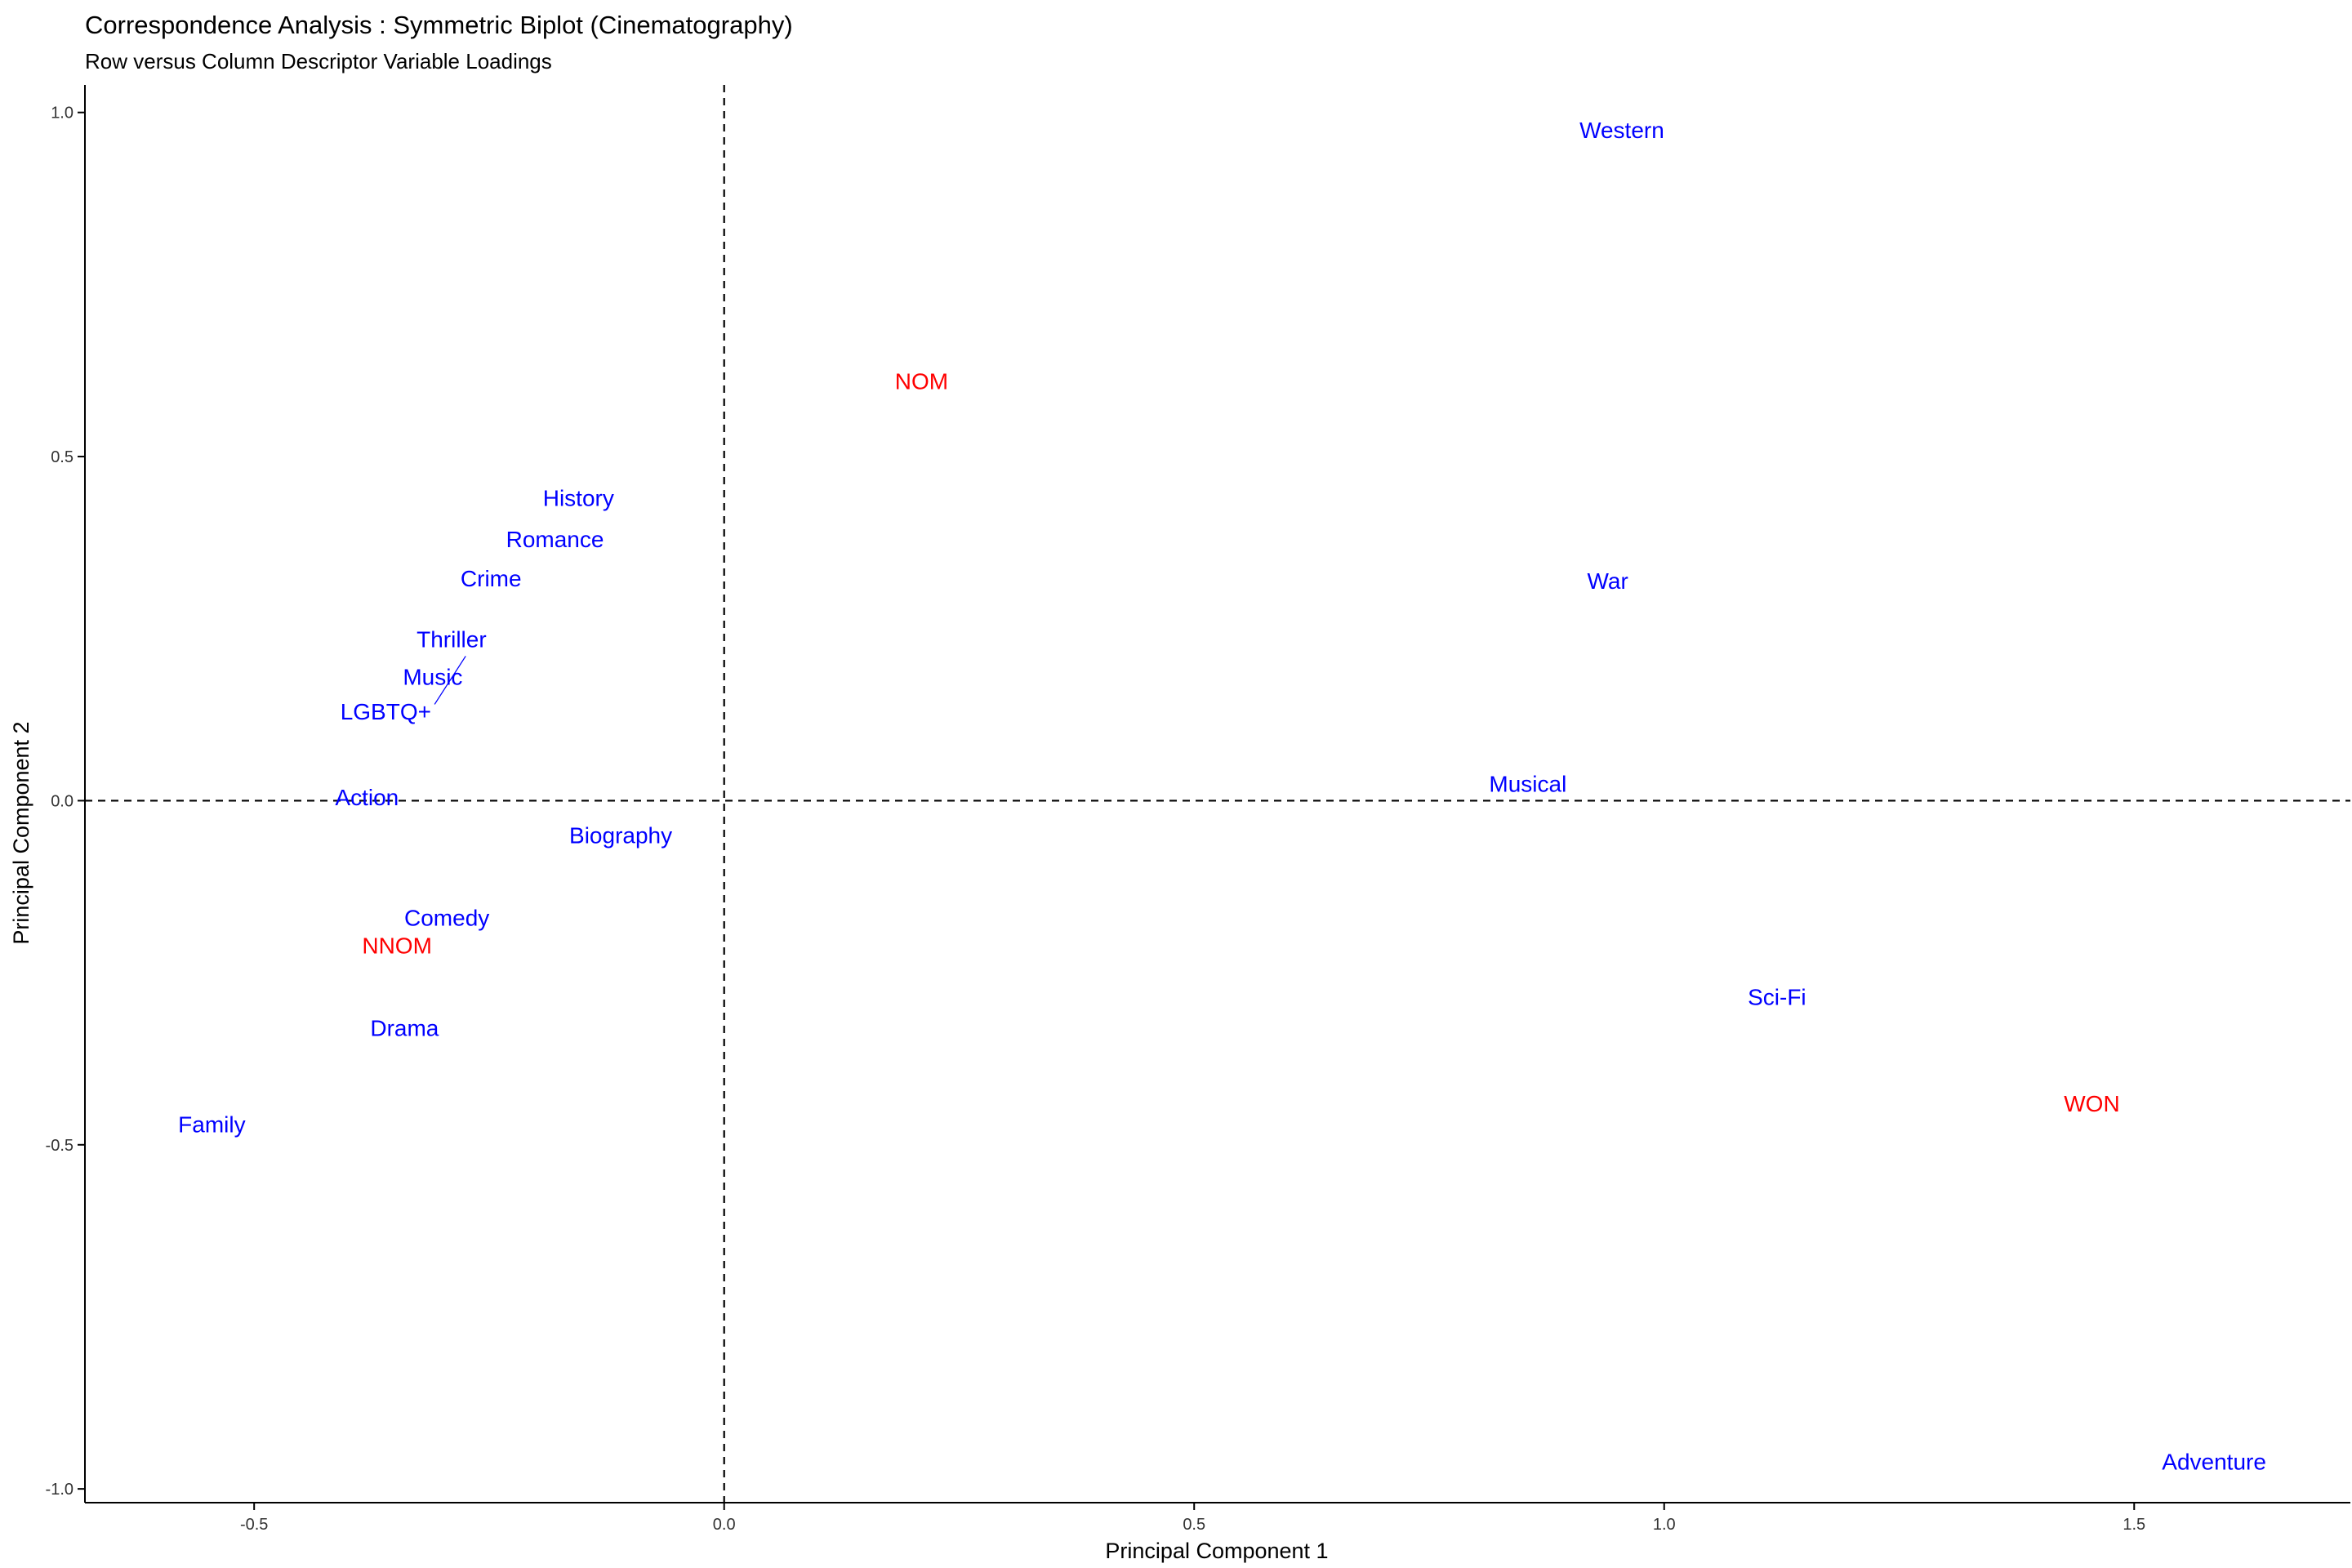  Describe the element at coordinates (60, 1490) in the screenshot. I see `y-tick-label: -1.0` at that location.